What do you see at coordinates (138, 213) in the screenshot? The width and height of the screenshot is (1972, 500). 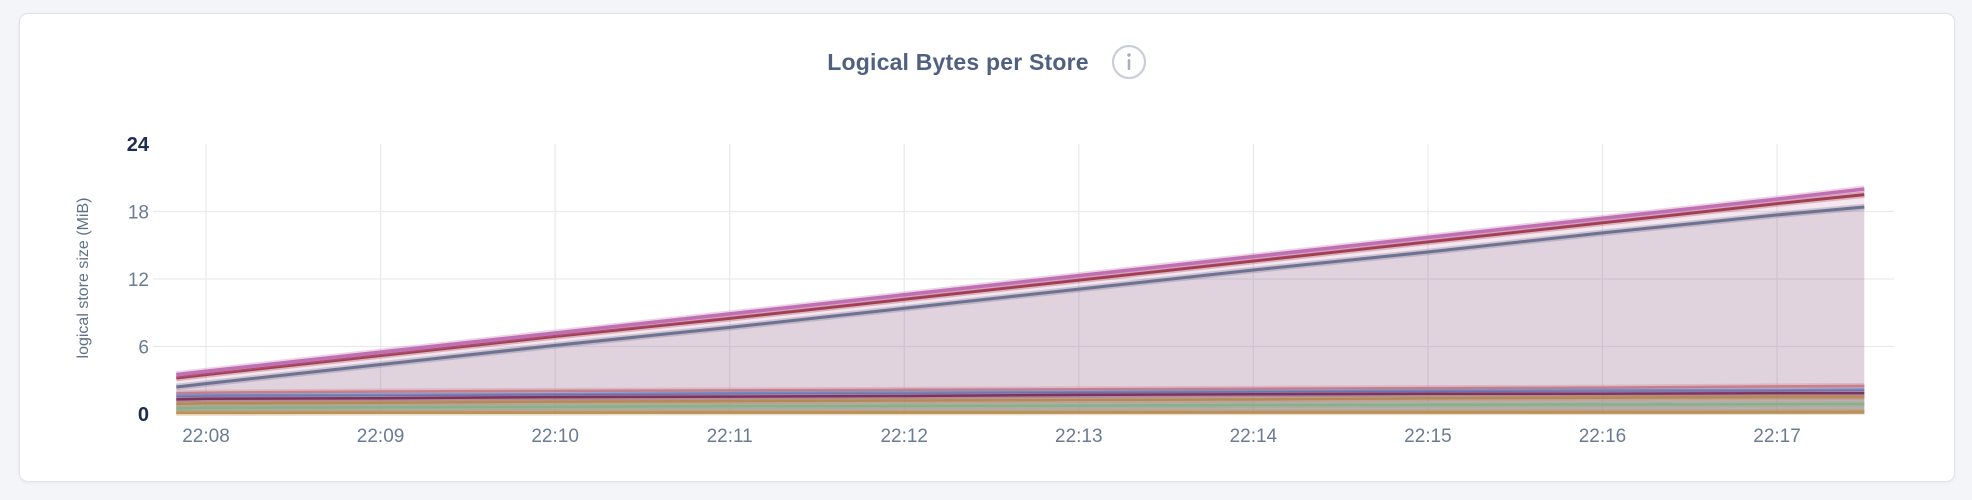 I see `y-tick-label: 18` at bounding box center [138, 213].